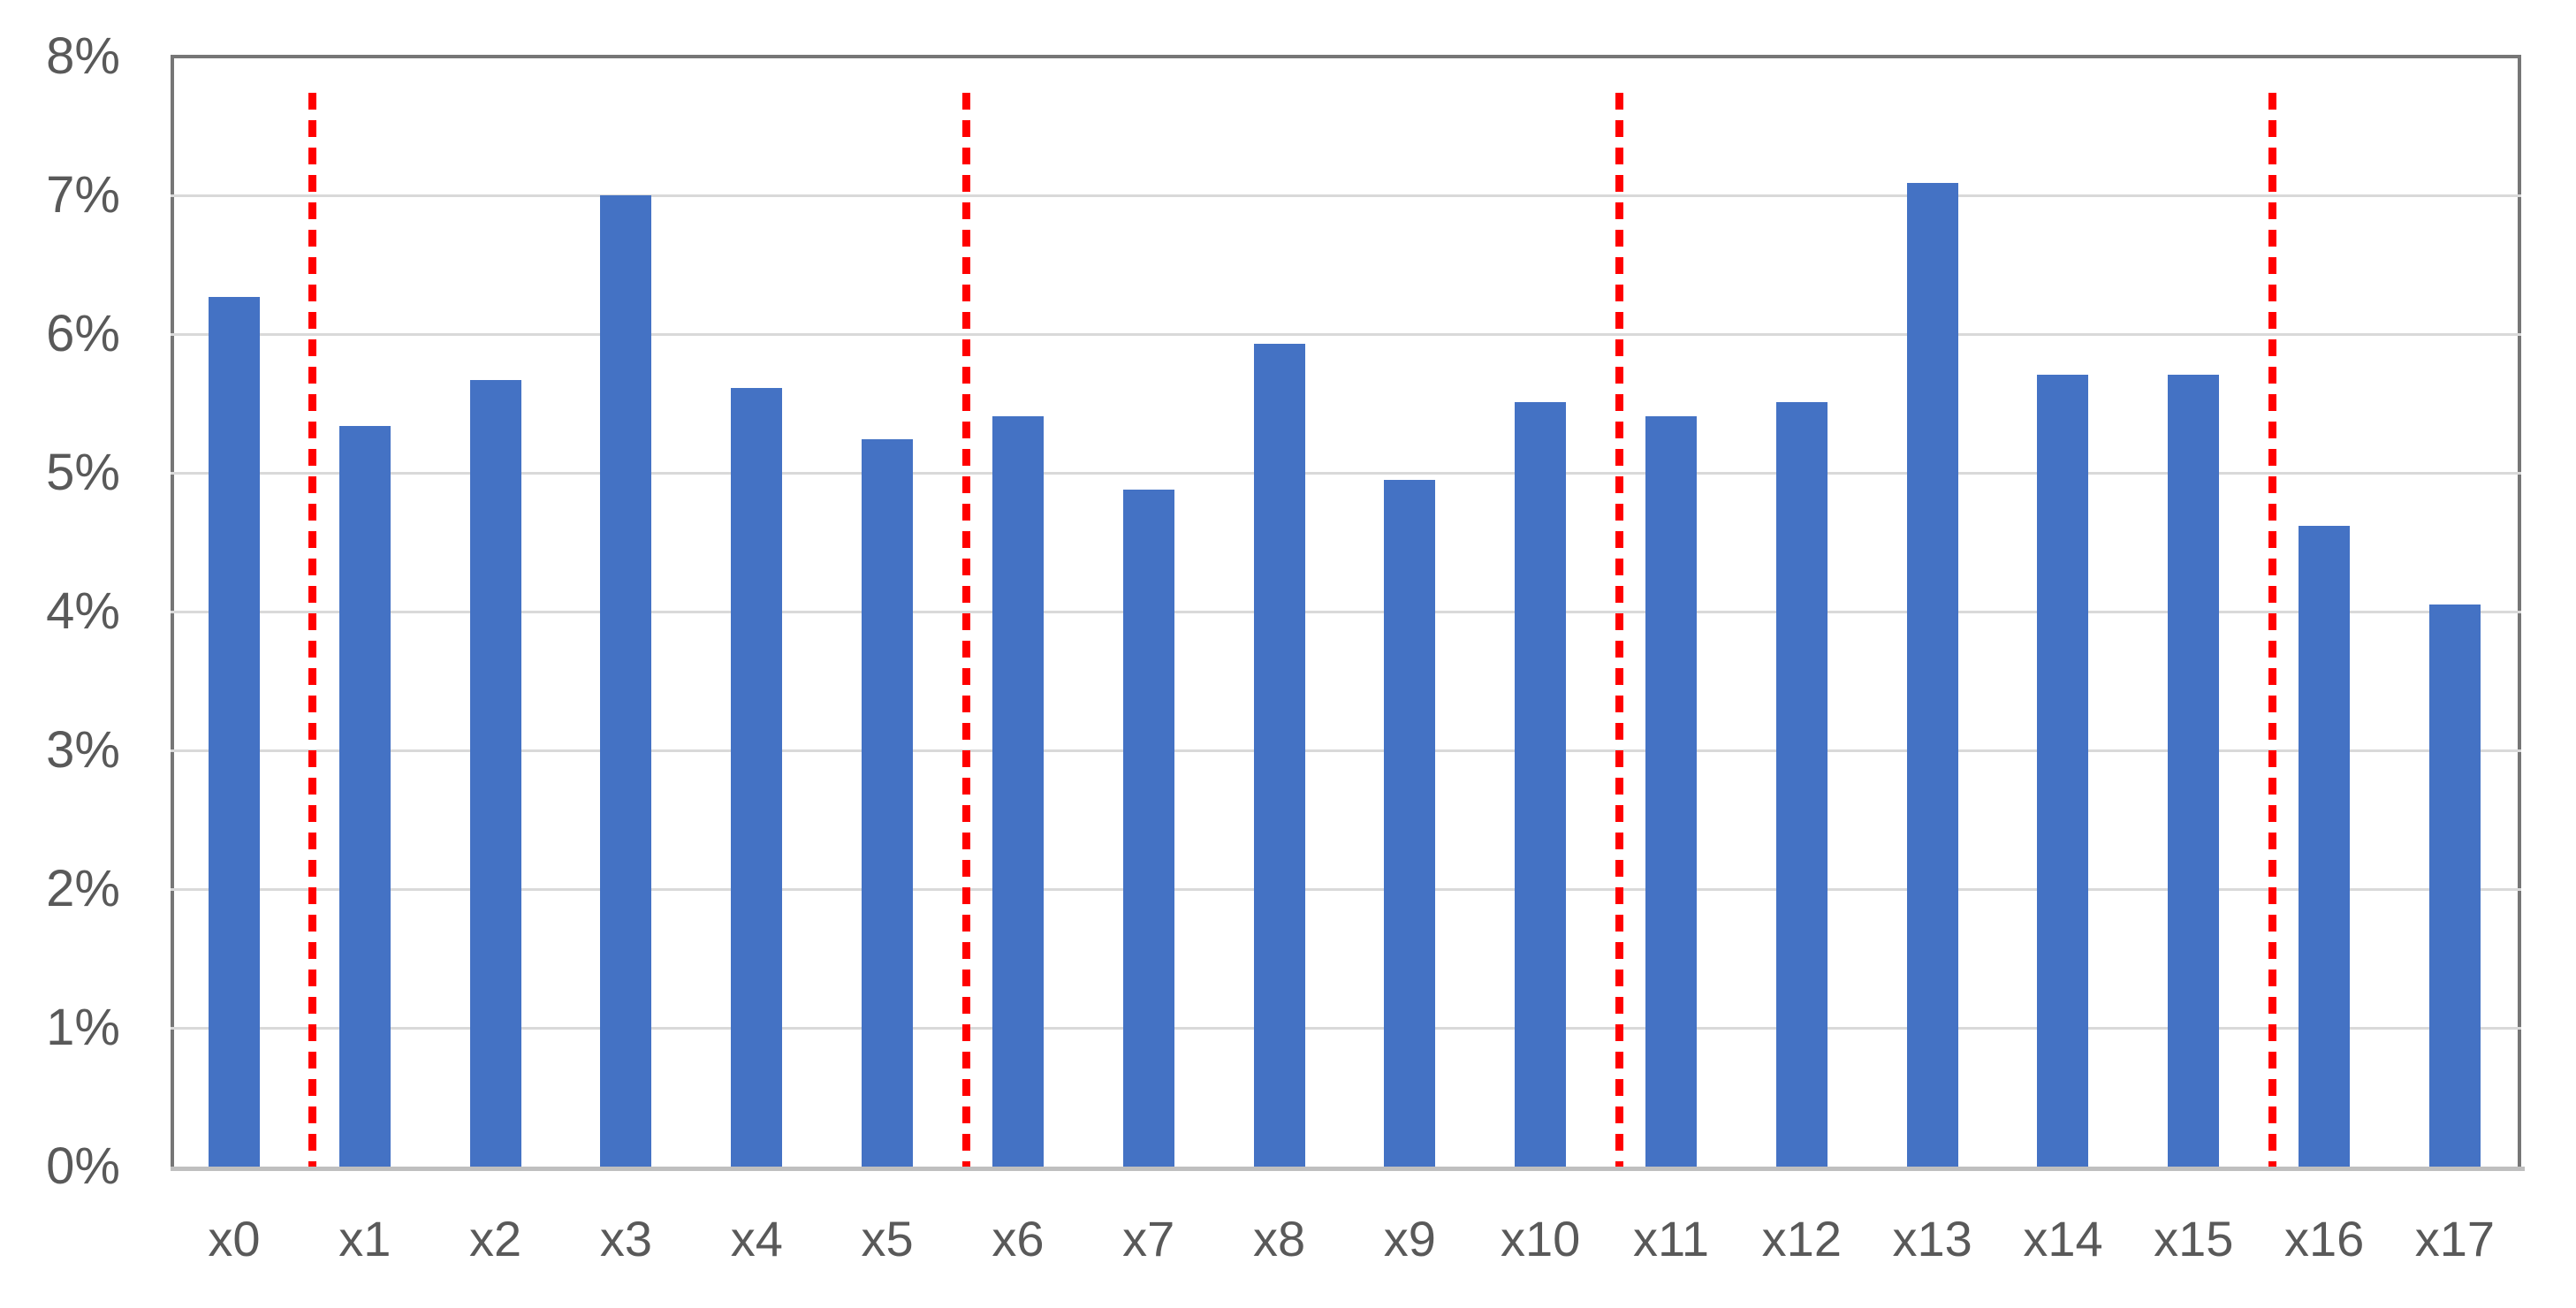 This screenshot has height=1308, width=2576. Describe the element at coordinates (83, 888) in the screenshot. I see `y-tick-label-2pct: 2%` at that location.